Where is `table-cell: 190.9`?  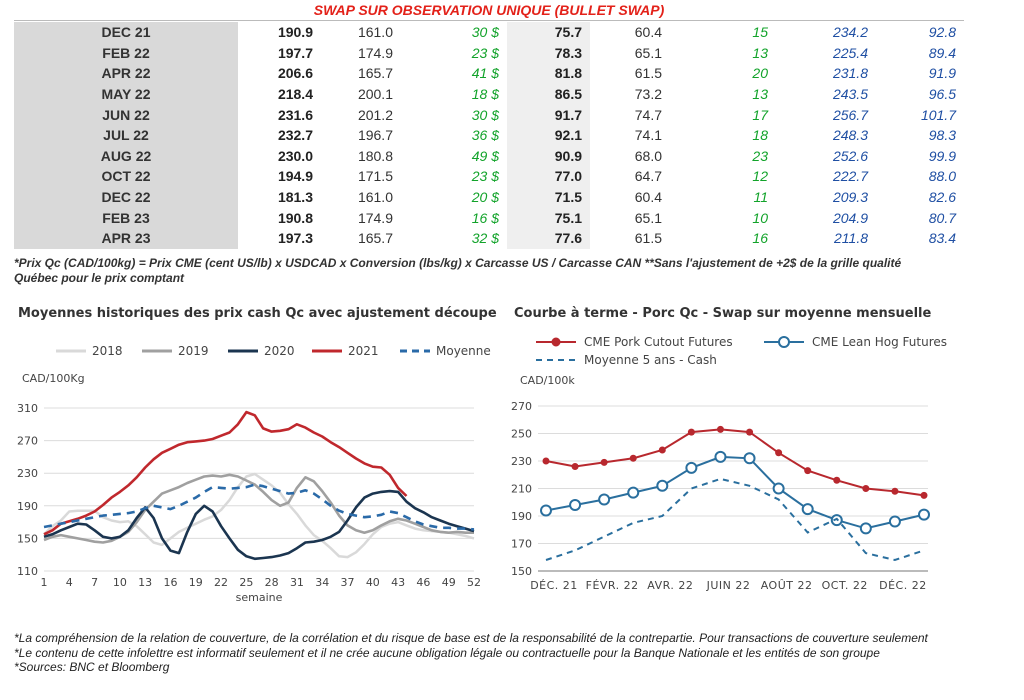 table-cell: 190.9 is located at coordinates (295, 32).